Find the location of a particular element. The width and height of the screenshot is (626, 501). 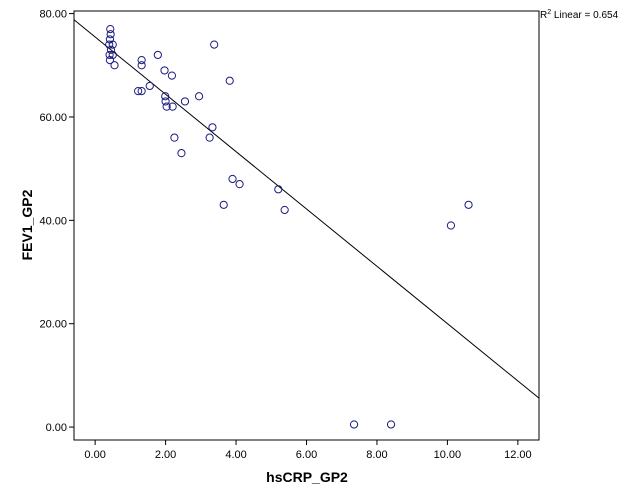

y-tick-label: 20.00 is located at coordinates (53, 325).